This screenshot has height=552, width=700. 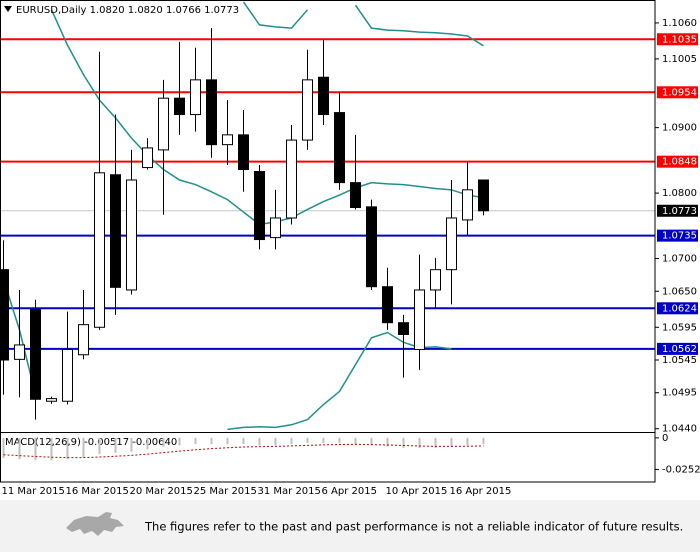 I want to click on y-tick-label: -0.02524, so click(x=681, y=469).